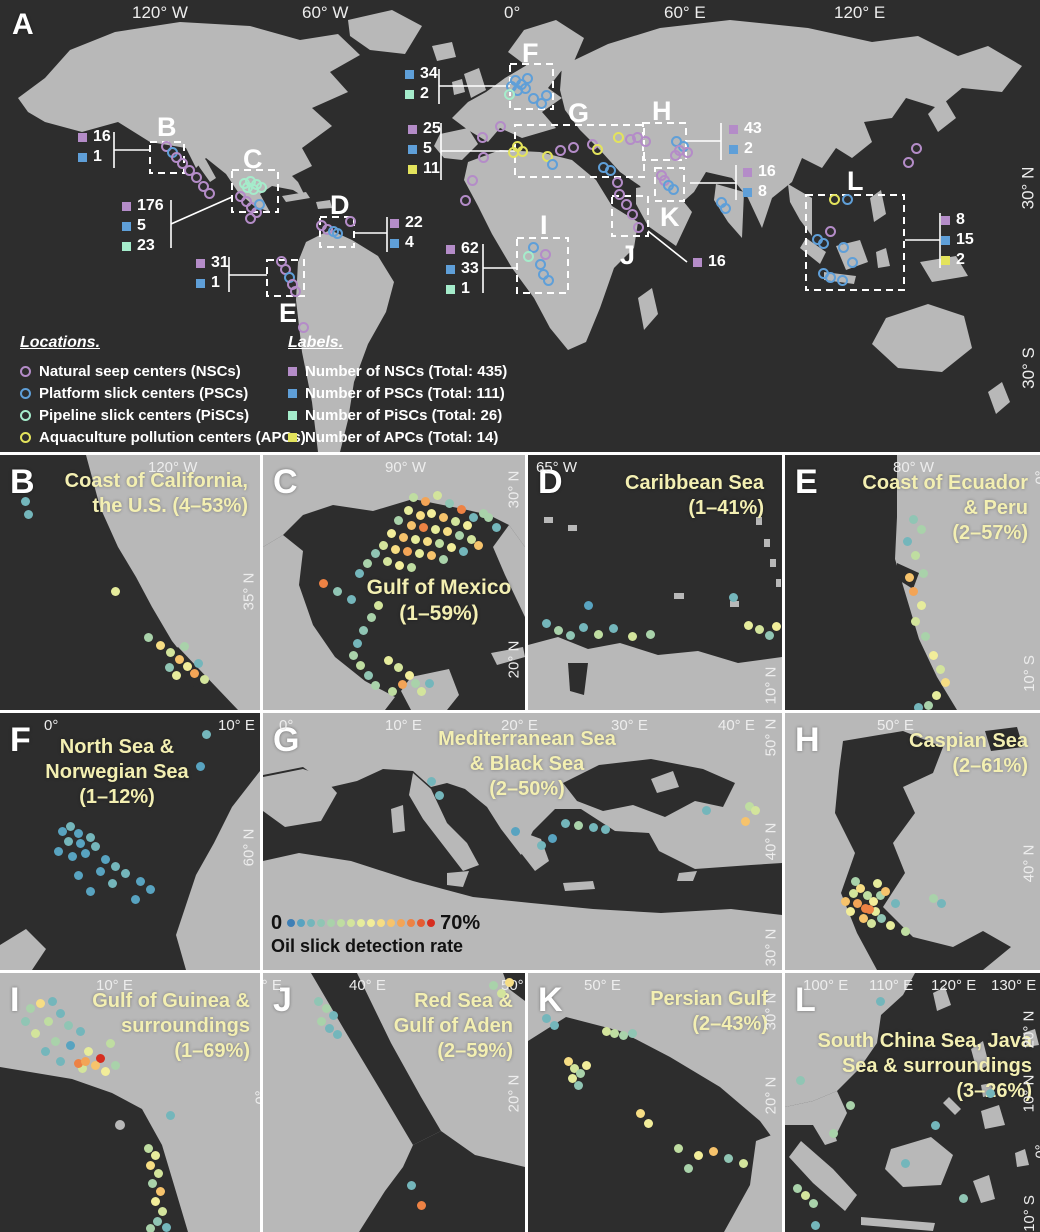  What do you see at coordinates (1029, 368) in the screenshot?
I see `axis-tick-right: 30° S` at bounding box center [1029, 368].